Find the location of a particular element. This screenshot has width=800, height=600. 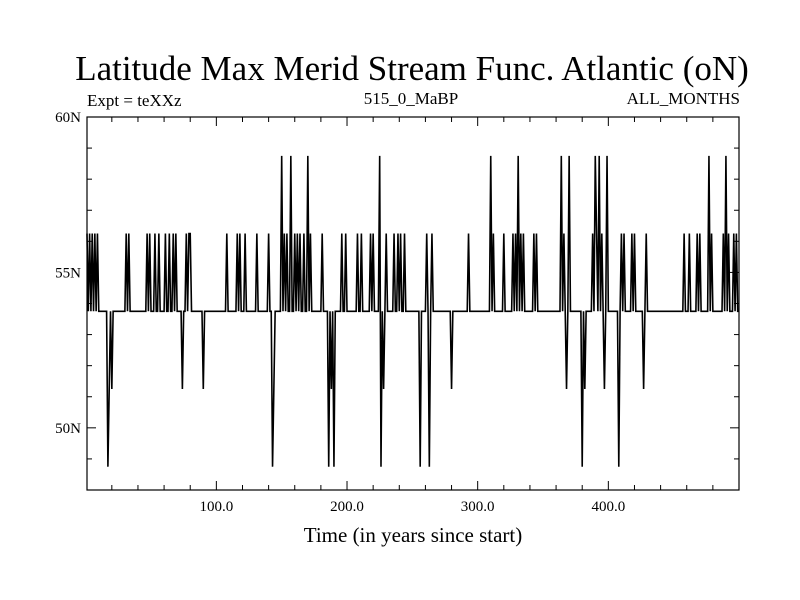

x-tick-label: 100.0 is located at coordinates (216, 507).